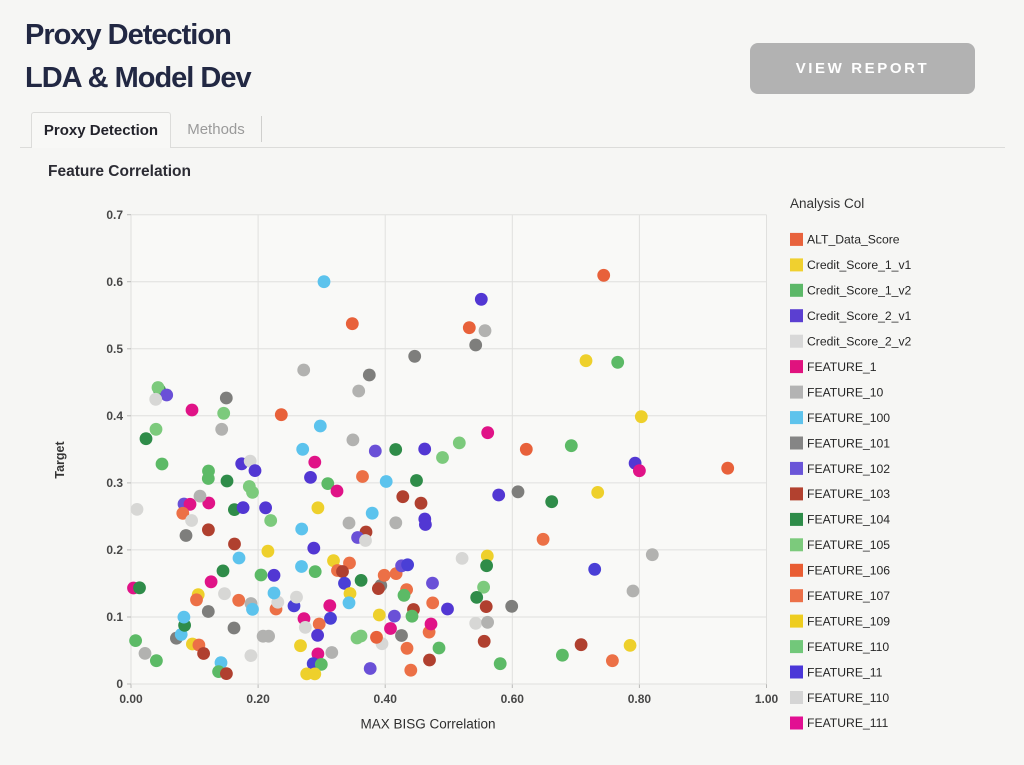 The height and width of the screenshot is (765, 1024). What do you see at coordinates (767, 699) in the screenshot?
I see `svg-text: 1.00` at bounding box center [767, 699].